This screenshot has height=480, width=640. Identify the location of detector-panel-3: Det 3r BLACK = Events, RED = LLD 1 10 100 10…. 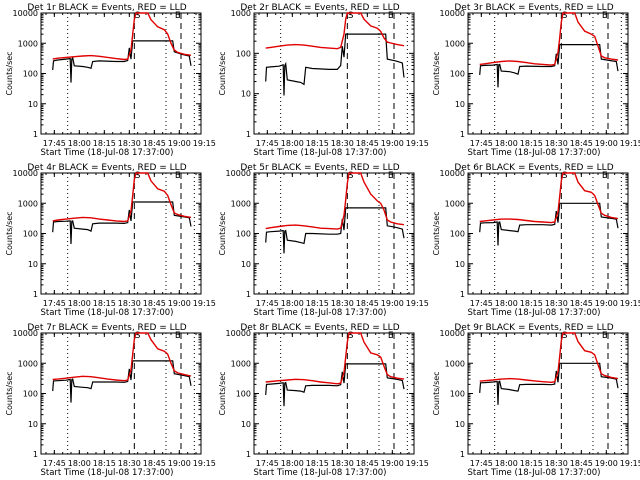
(536, 80).